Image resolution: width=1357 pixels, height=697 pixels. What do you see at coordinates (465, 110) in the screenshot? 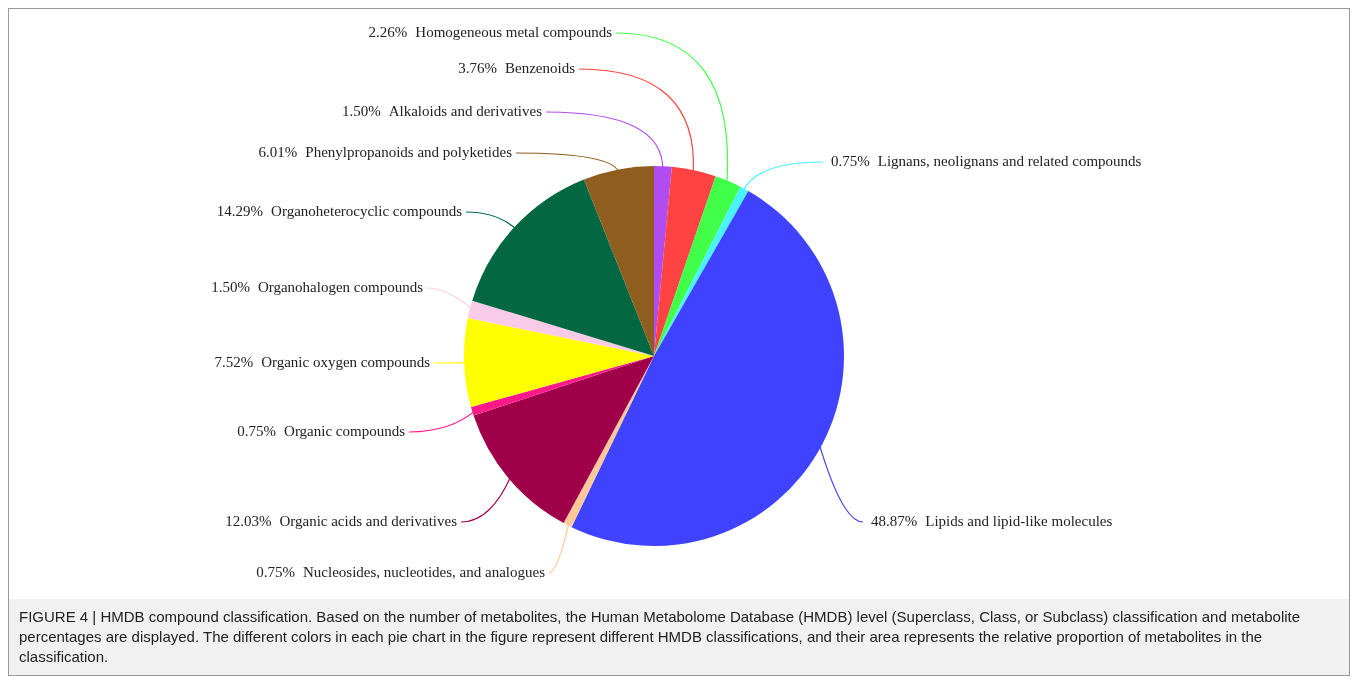
I see `slice-label: Alkaloids and derivatives` at bounding box center [465, 110].